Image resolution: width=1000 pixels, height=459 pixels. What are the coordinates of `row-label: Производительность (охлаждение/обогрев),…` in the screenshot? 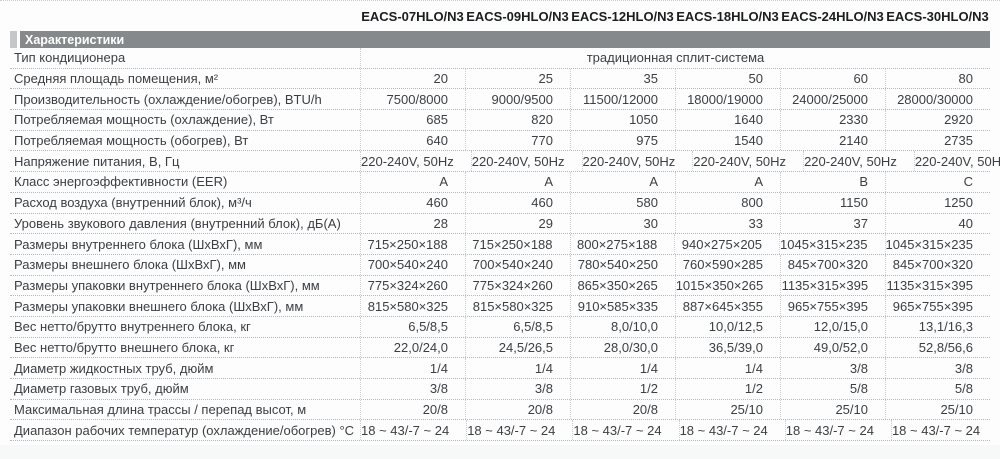 It's located at (168, 99).